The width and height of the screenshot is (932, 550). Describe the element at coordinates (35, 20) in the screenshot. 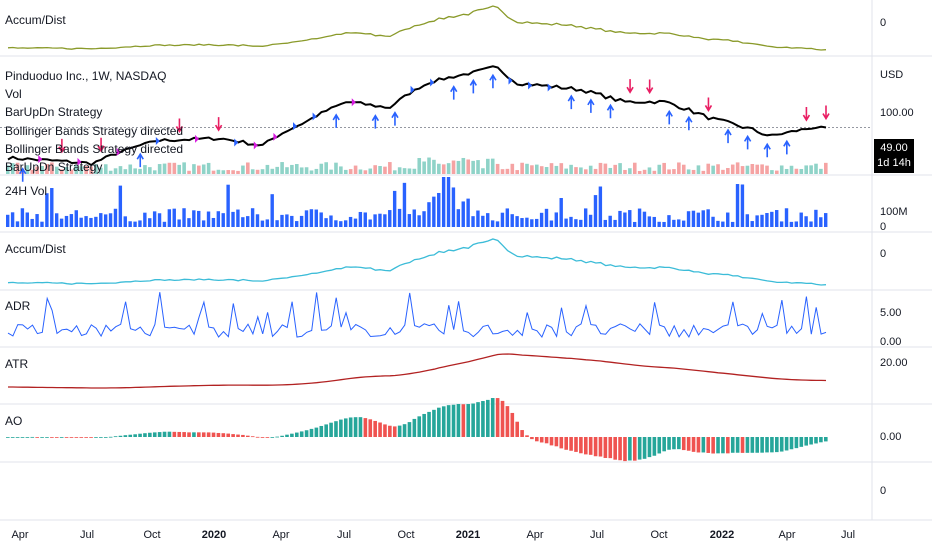

I see `accum-top-title: Accum/Dist` at that location.